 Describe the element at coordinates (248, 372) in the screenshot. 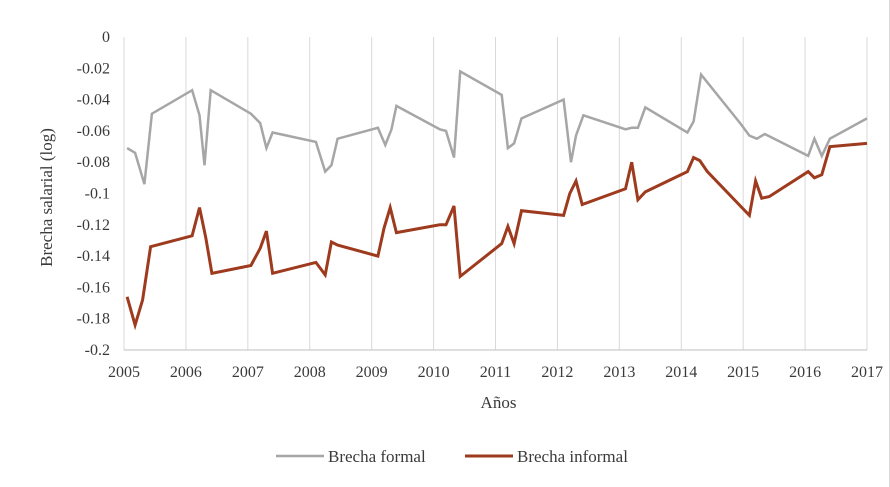

I see `x-tick-label: 2007` at that location.